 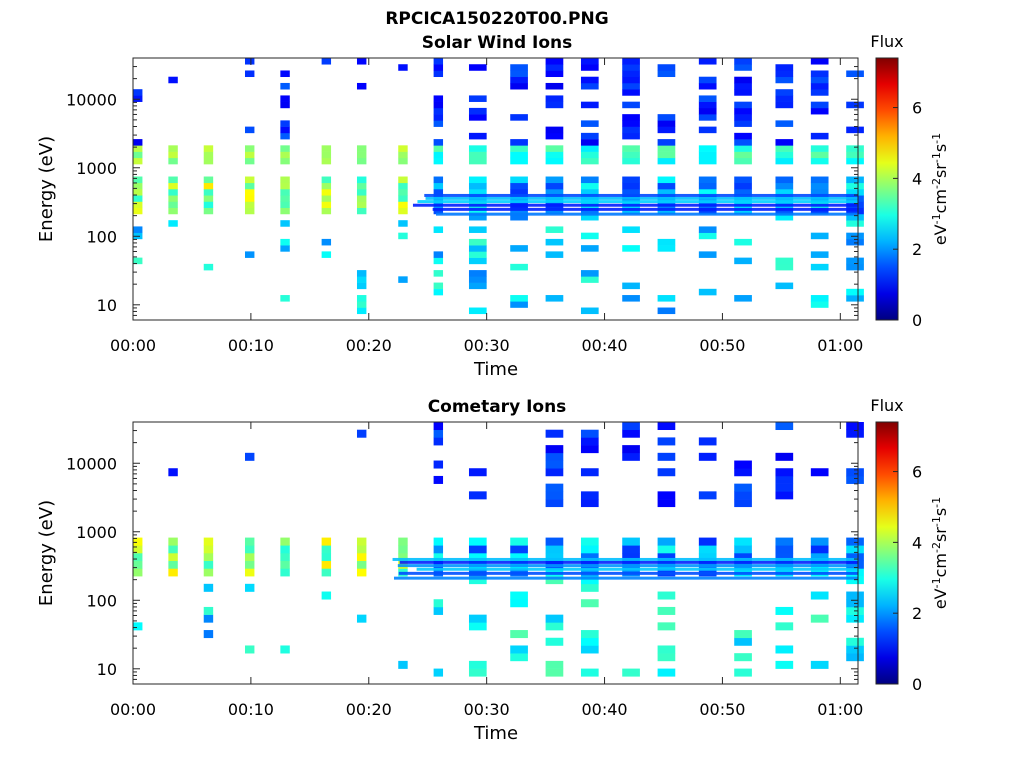 I want to click on y-axis-label: Energy (eV), so click(x=46, y=189).